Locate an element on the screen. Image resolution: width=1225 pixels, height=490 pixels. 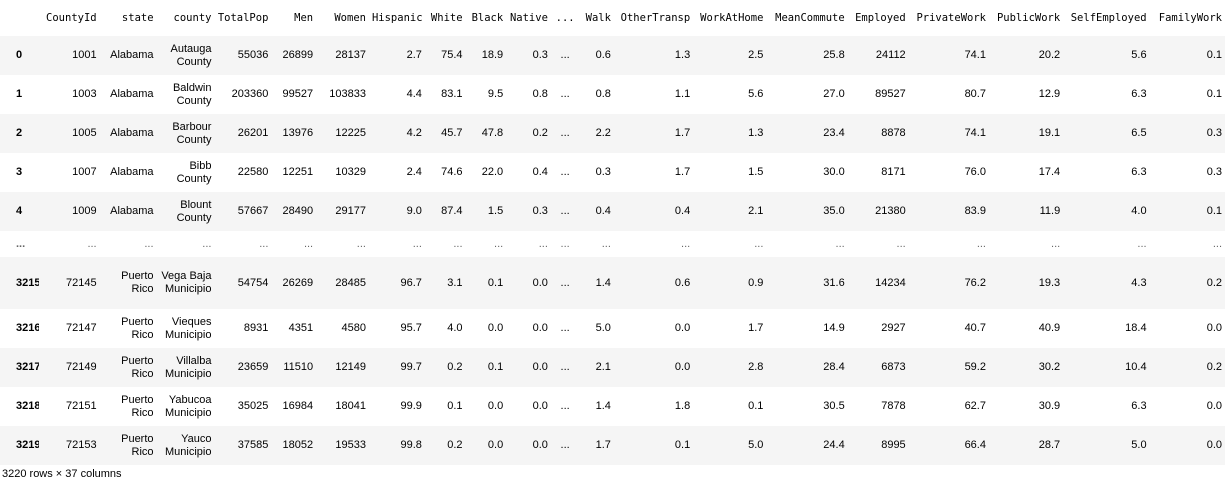
table-cell: 76.2 is located at coordinates (975, 282).